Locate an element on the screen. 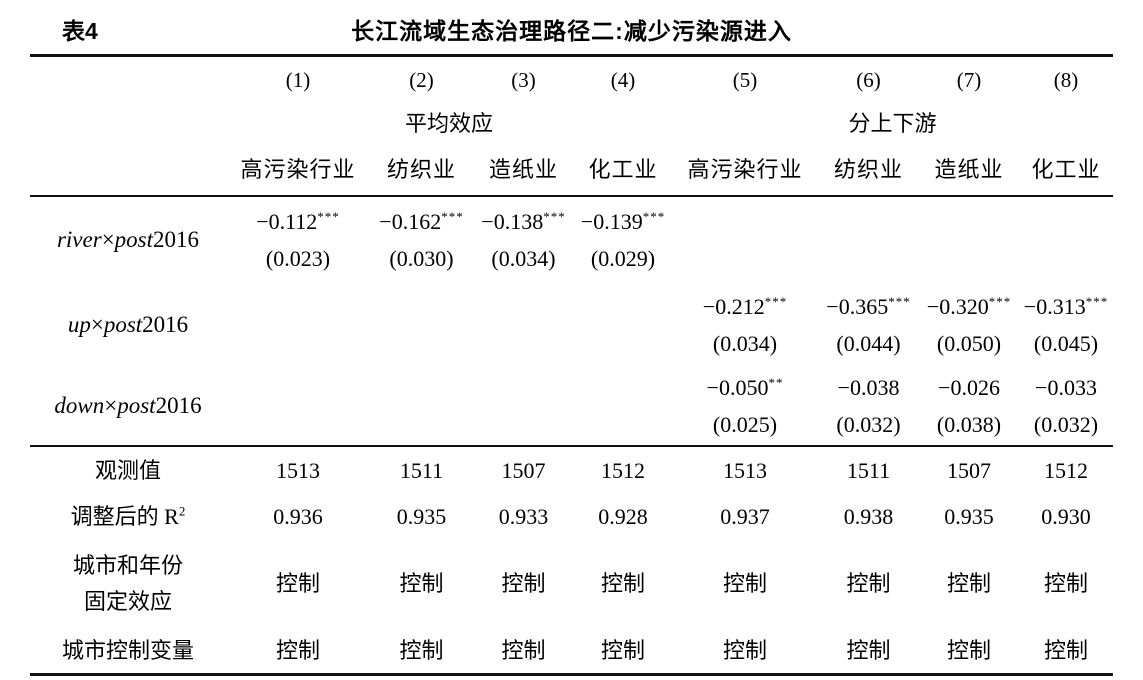 Image resolution: width=1143 pixels, height=680 pixels. coef-cell: −0.212*** (0.034) is located at coordinates (745, 325).